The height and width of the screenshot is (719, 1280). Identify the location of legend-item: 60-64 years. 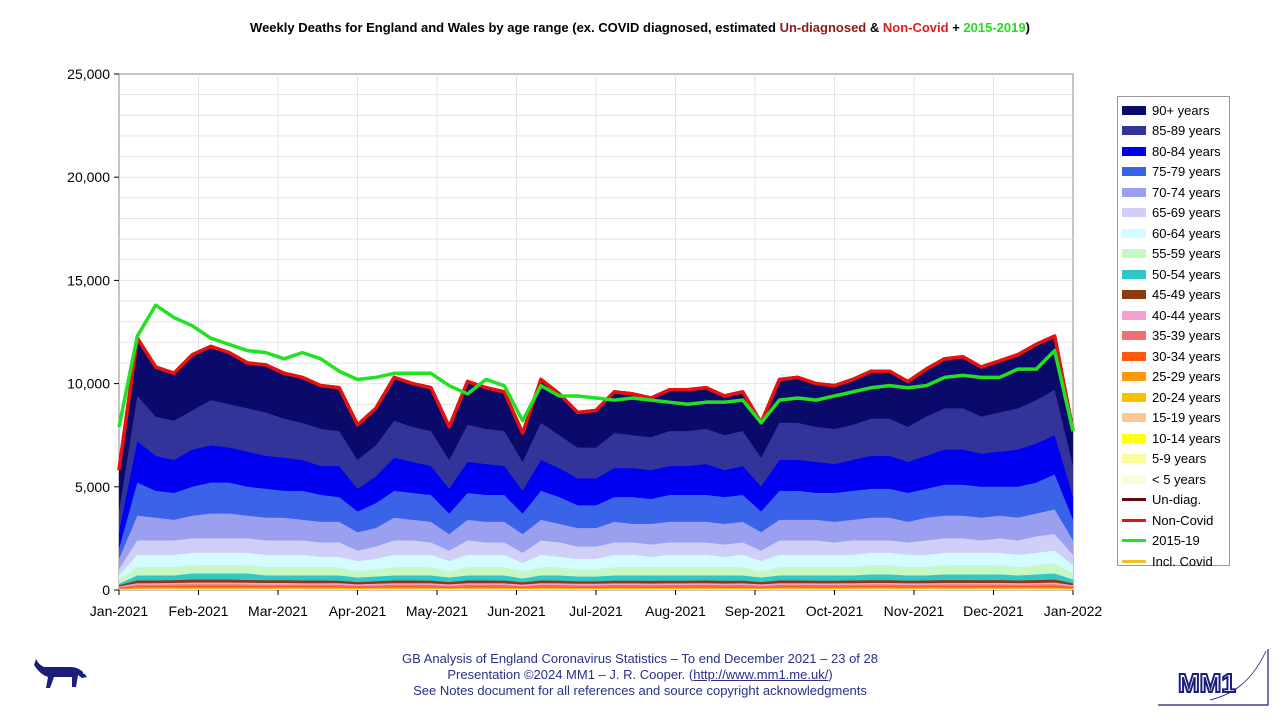
(1173, 233).